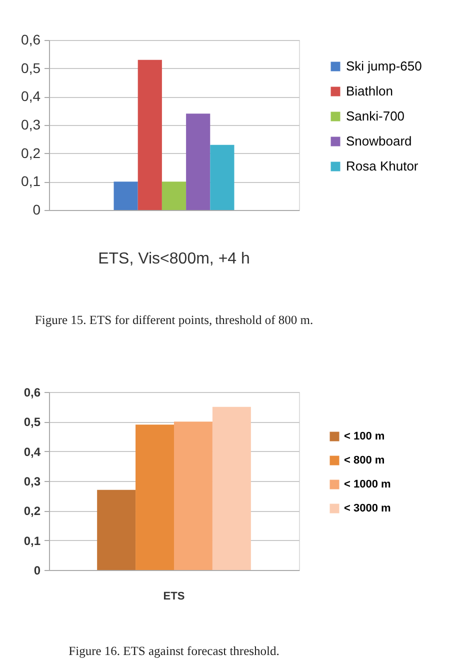 The image size is (471, 667). Describe the element at coordinates (369, 91) in the screenshot. I see `legend-label: Biathlon` at that location.